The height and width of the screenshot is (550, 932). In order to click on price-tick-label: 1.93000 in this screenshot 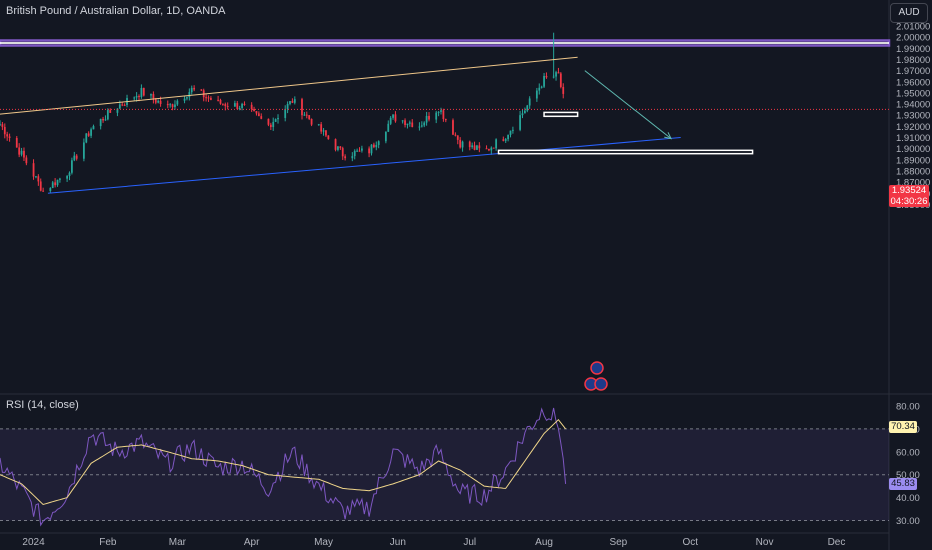, I will do `click(913, 116)`.